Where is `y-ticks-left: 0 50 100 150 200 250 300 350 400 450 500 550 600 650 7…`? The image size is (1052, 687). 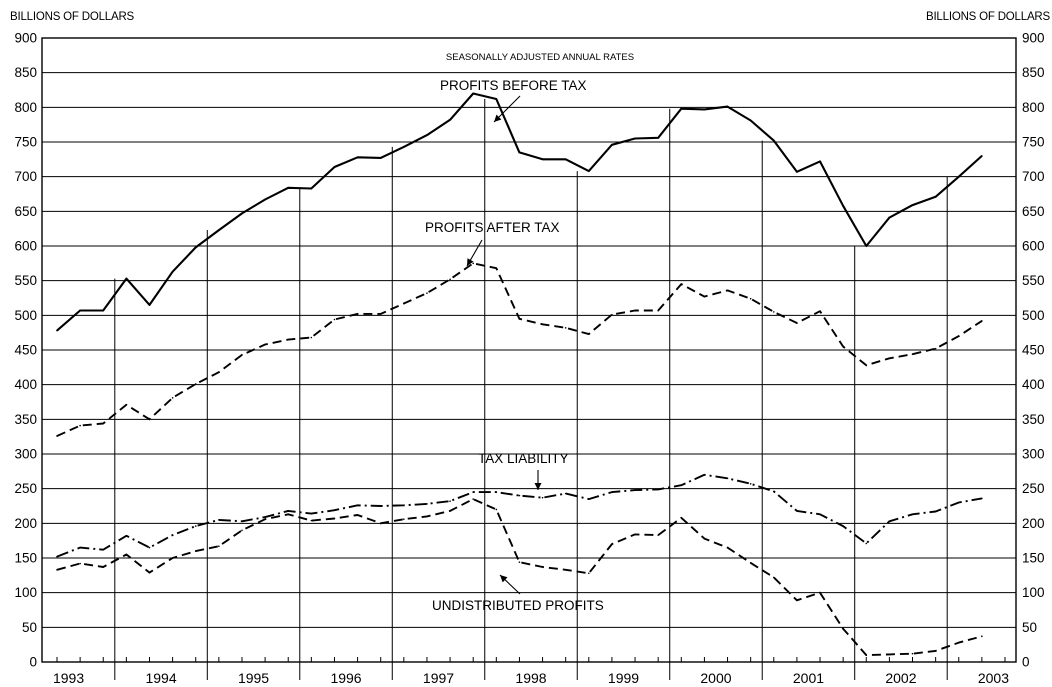
y-ticks-left: 0 50 100 150 200 250 300 350 400 450 500 550 600 650 7… is located at coordinates (25, 350).